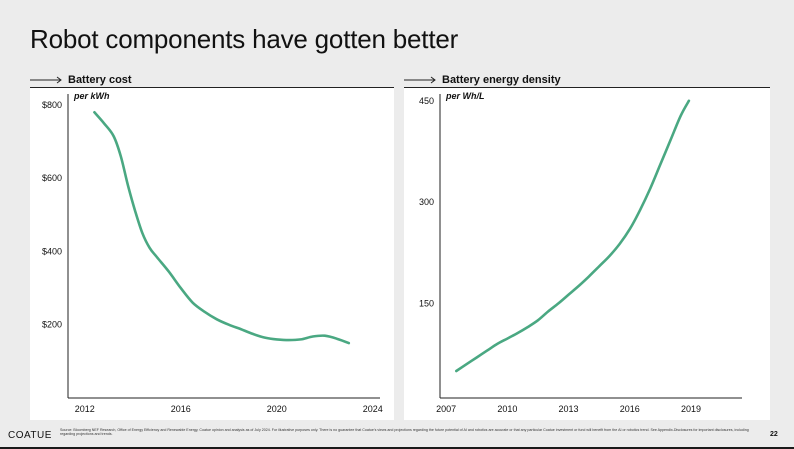 This screenshot has width=794, height=449. What do you see at coordinates (426, 101) in the screenshot?
I see `y-tick-label: 450` at bounding box center [426, 101].